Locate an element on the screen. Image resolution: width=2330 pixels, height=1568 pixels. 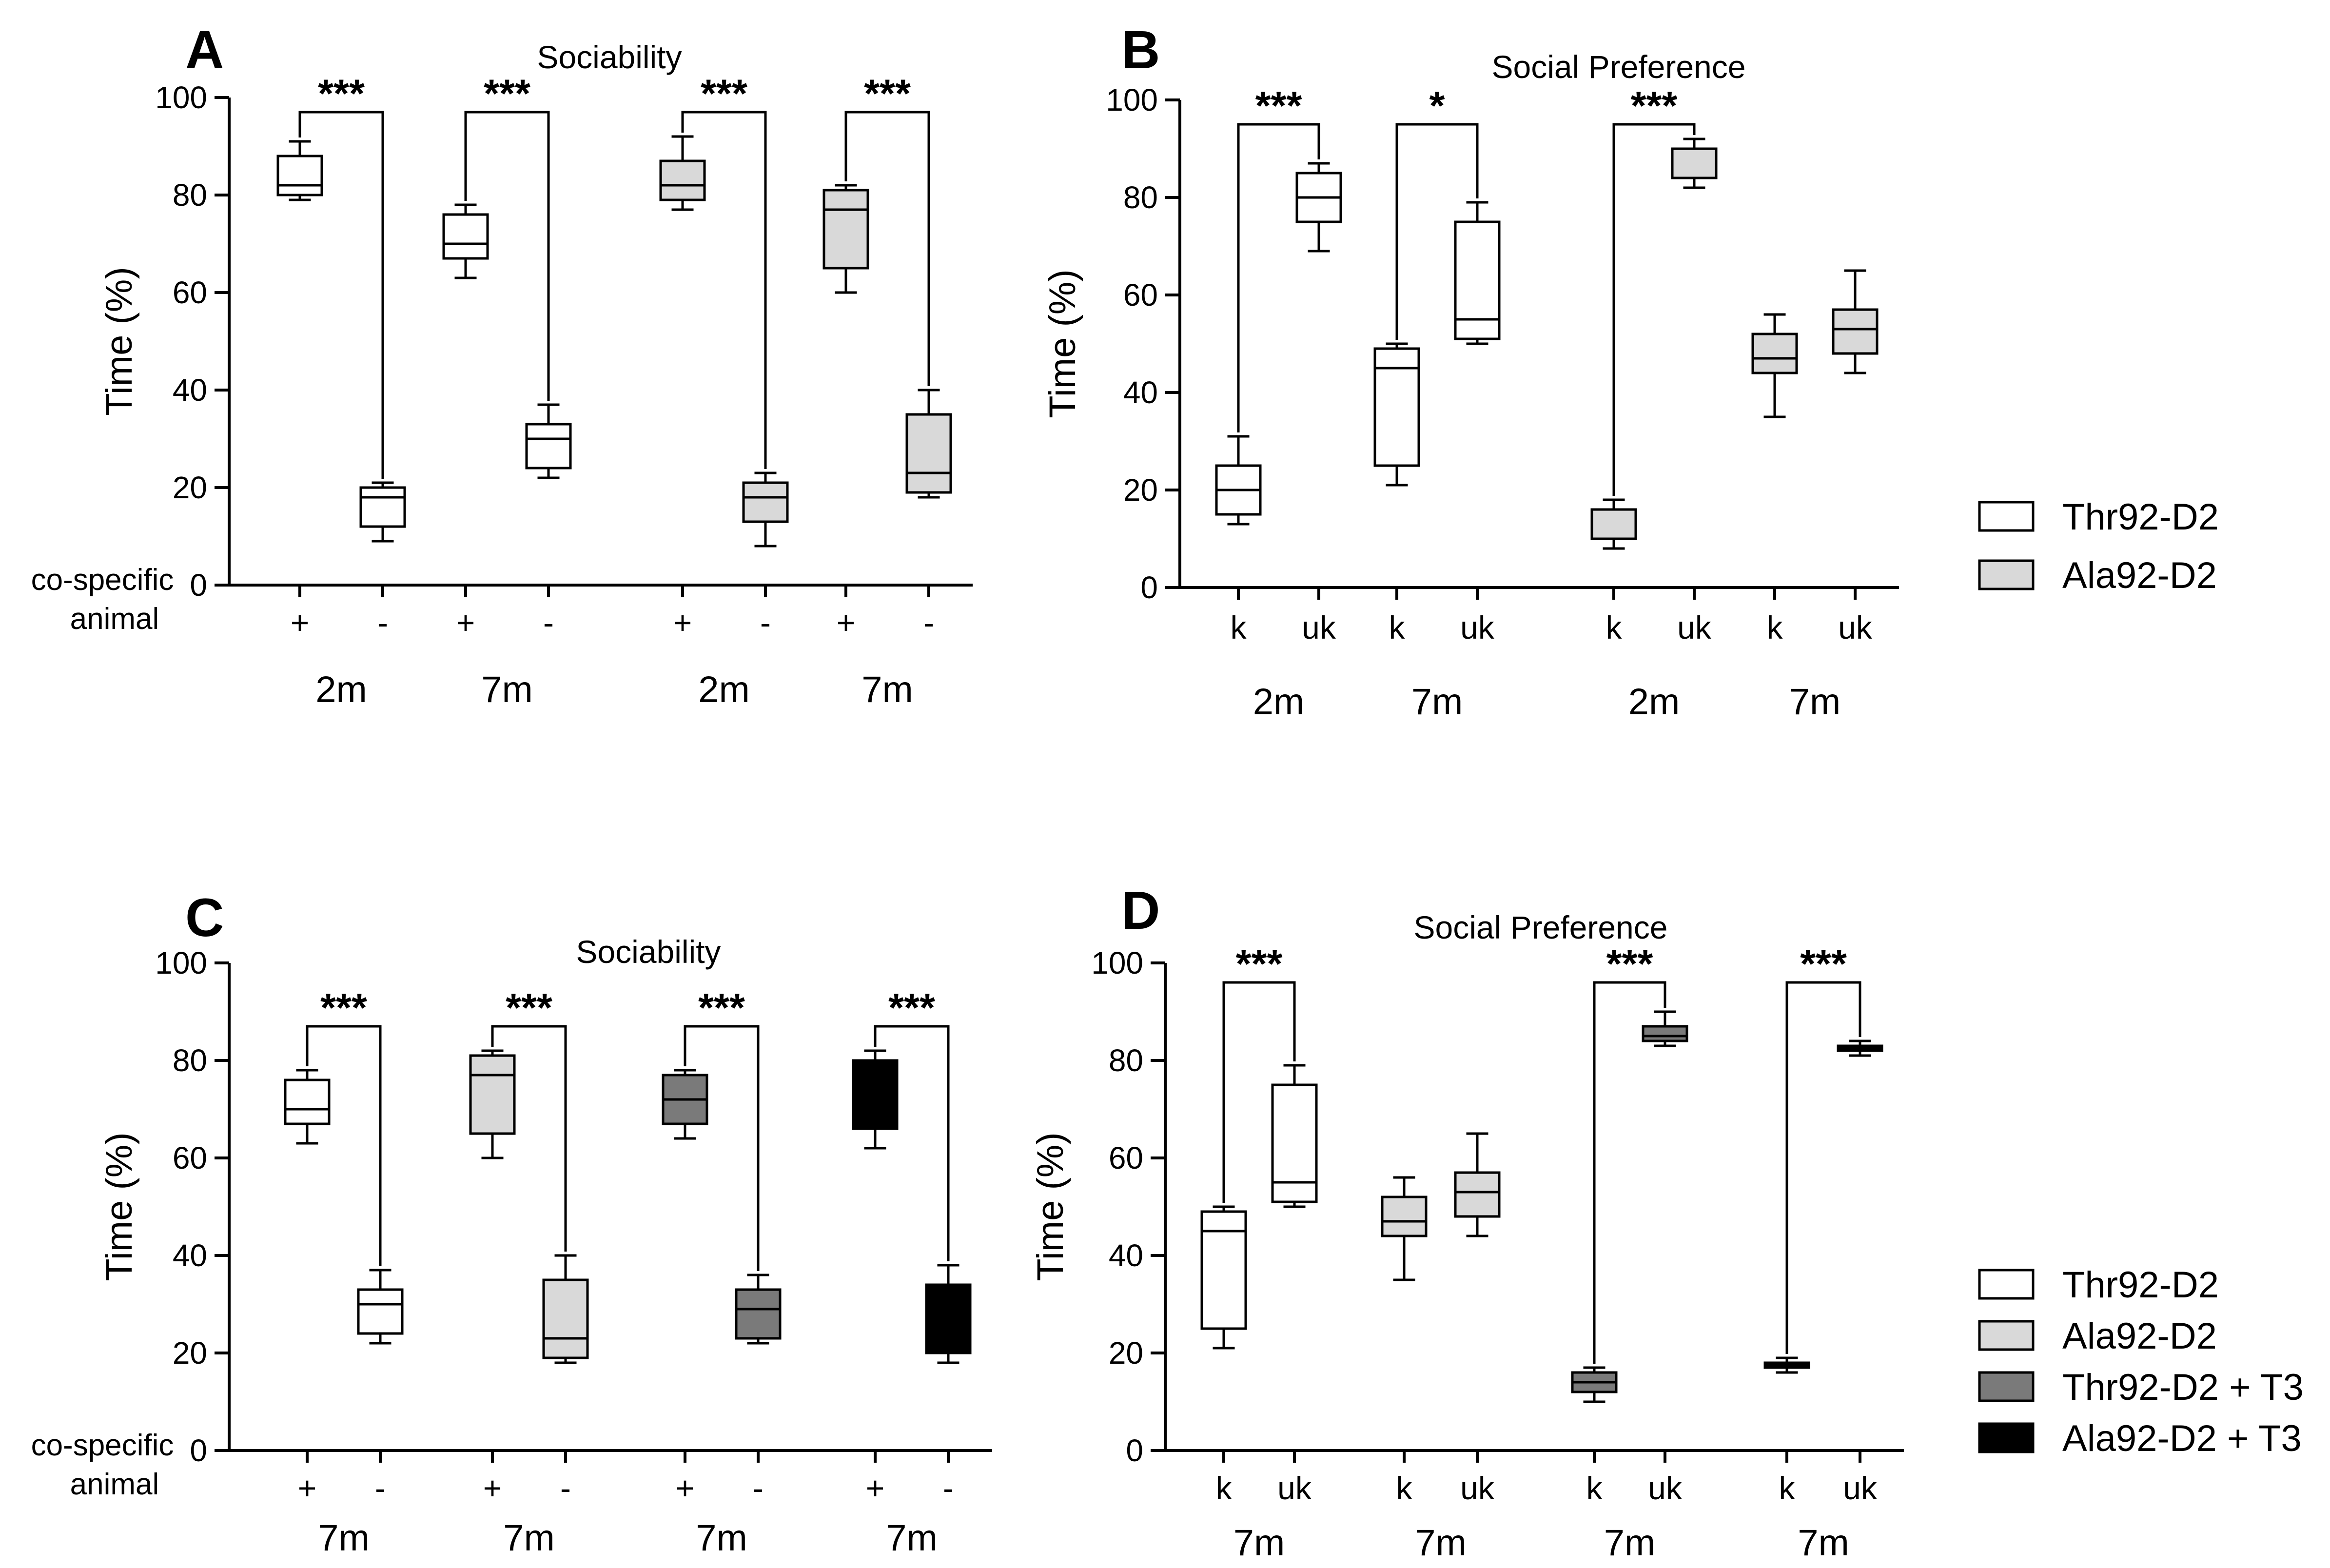
legend-label: Ala92-D2 is located at coordinates (2139, 1336).